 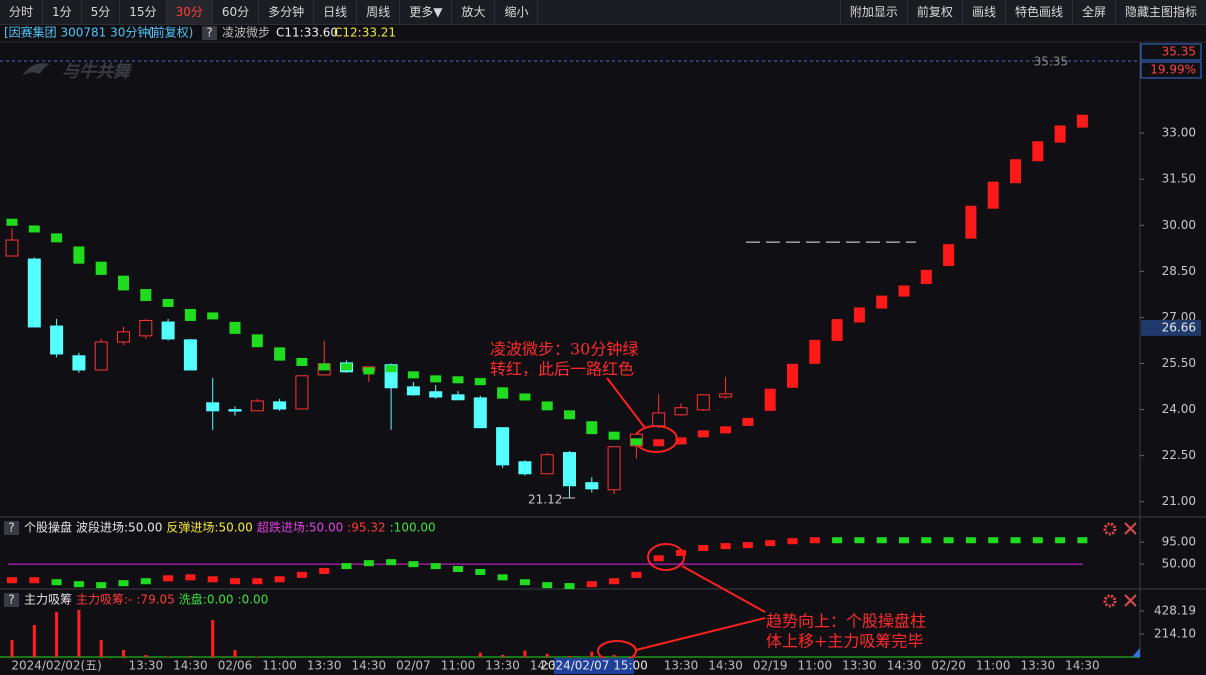 I want to click on toolbar-button: 更多▼, so click(x=426, y=12).